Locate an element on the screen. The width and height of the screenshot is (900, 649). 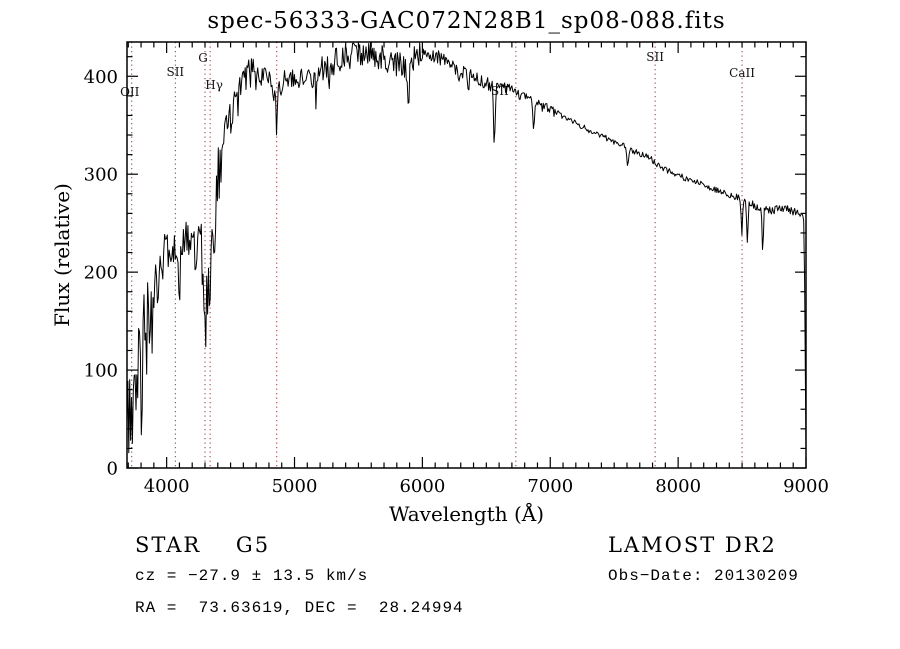
obs-date-text: Obs−Date: 20130209 is located at coordinates (703, 576).